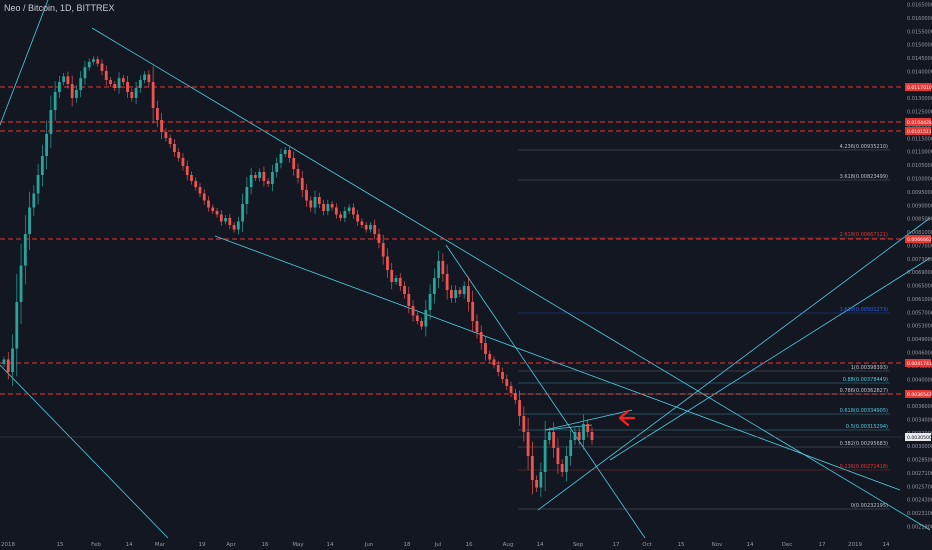 The height and width of the screenshot is (550, 932). Describe the element at coordinates (919, 461) in the screenshot. I see `price-axis-label: 0.00285000` at that location.